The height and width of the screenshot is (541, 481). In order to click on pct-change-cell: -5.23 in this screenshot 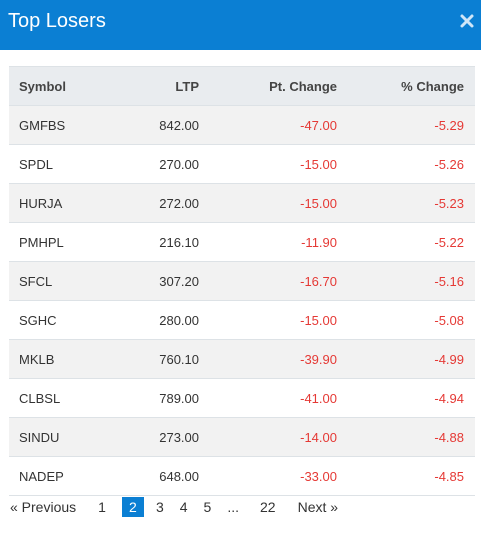, I will do `click(406, 203)`.